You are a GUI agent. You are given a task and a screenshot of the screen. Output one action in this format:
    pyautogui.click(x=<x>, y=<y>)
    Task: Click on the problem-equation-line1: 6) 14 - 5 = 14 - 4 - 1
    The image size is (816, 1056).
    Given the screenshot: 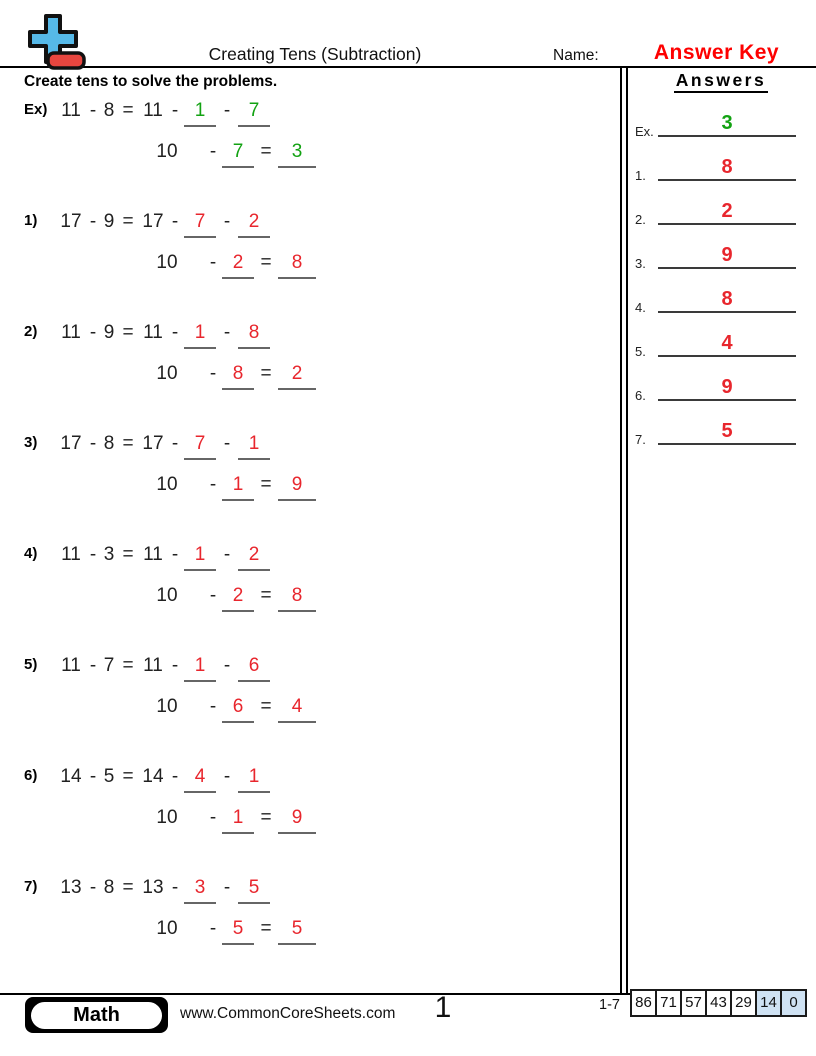 What is the action you would take?
    pyautogui.click(x=309, y=779)
    